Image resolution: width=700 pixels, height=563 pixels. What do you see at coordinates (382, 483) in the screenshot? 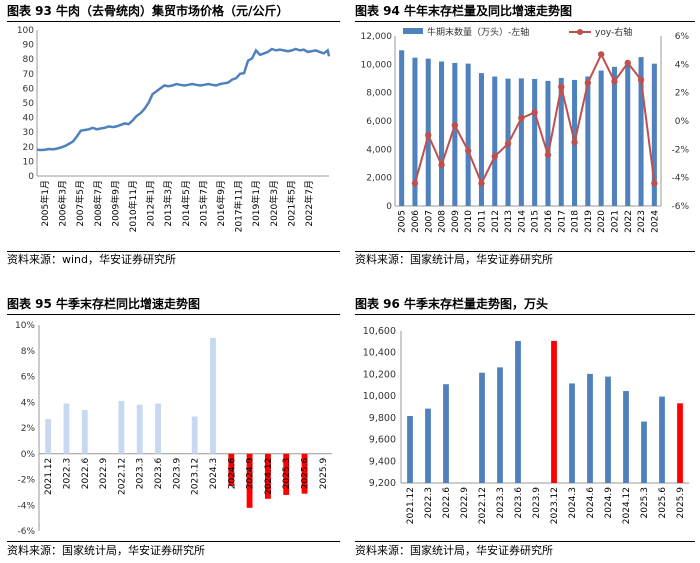
I see `y-tick-label: 9,200` at bounding box center [382, 483].